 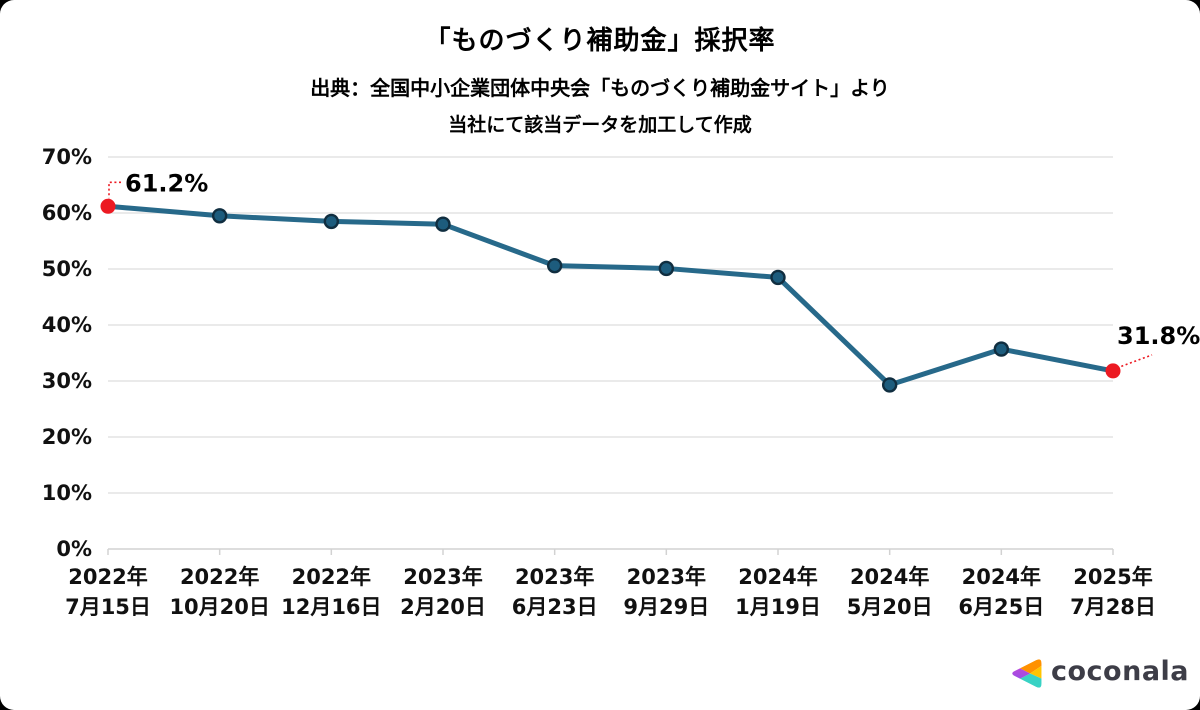 What do you see at coordinates (778, 592) in the screenshot?
I see `x-axis-label: 2024年 1月19日` at bounding box center [778, 592].